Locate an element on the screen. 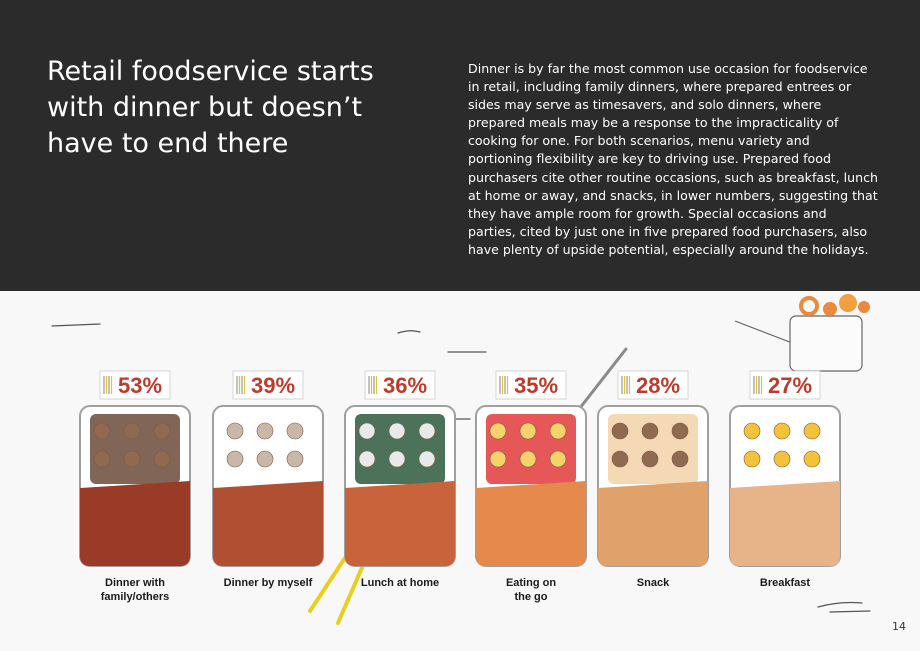  occasion-percent: 28% is located at coordinates (658, 385).